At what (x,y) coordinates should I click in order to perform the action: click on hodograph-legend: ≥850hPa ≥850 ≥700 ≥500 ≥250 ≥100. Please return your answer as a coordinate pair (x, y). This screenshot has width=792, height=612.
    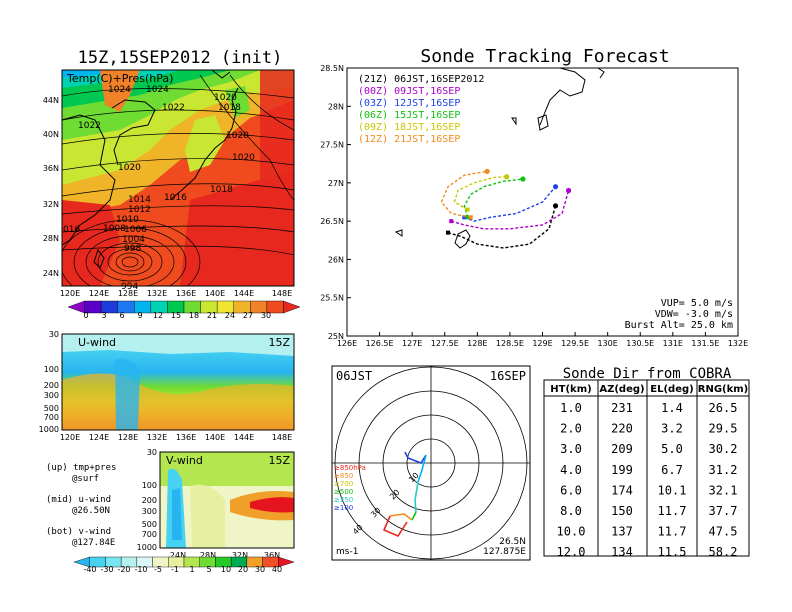
    Looking at the image, I should click on (350, 488).